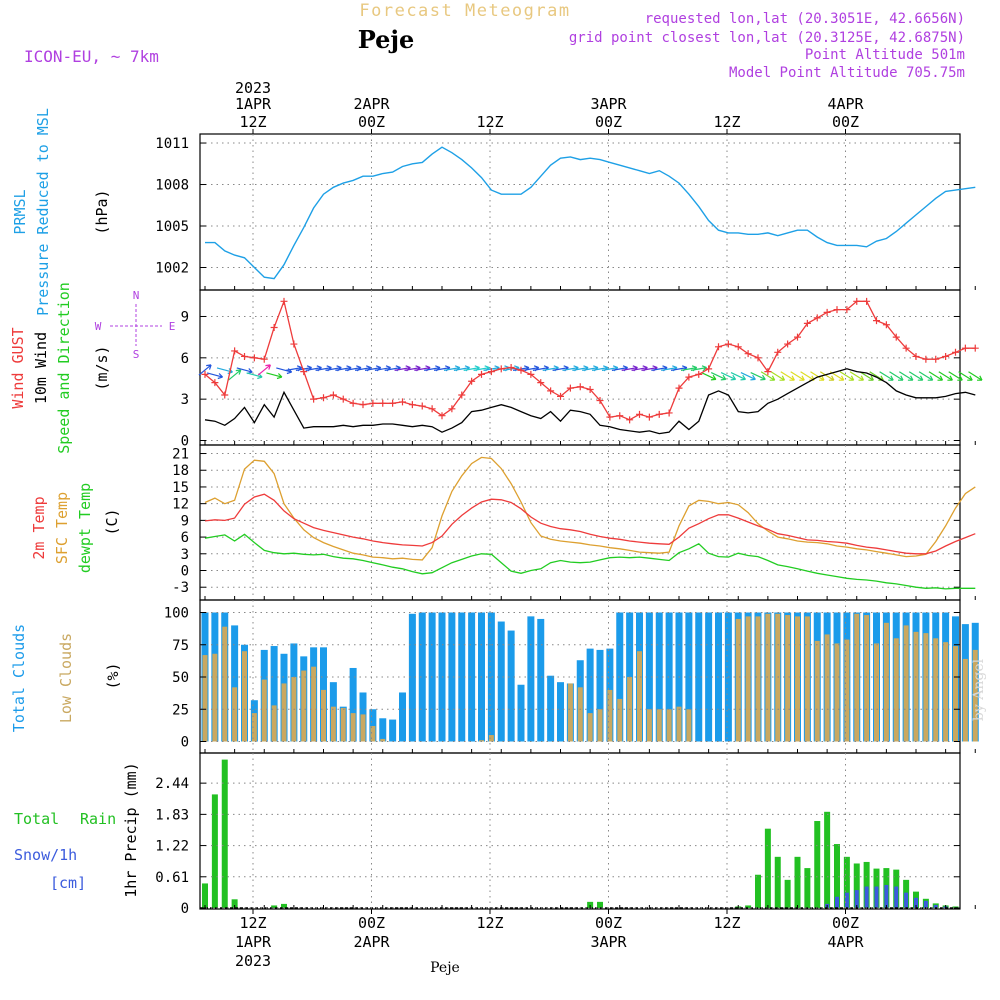 This screenshot has height=1000, width=1000. What do you see at coordinates (845, 923) in the screenshot?
I see `bottom-time-label: 00Z` at bounding box center [845, 923].